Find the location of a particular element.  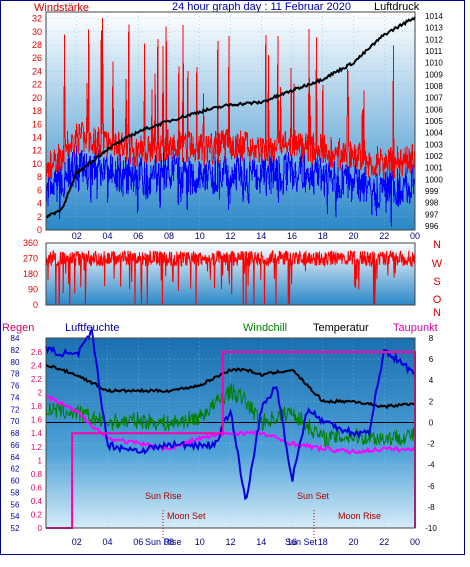

rain-tick: 0.4 is located at coordinates (37, 501).